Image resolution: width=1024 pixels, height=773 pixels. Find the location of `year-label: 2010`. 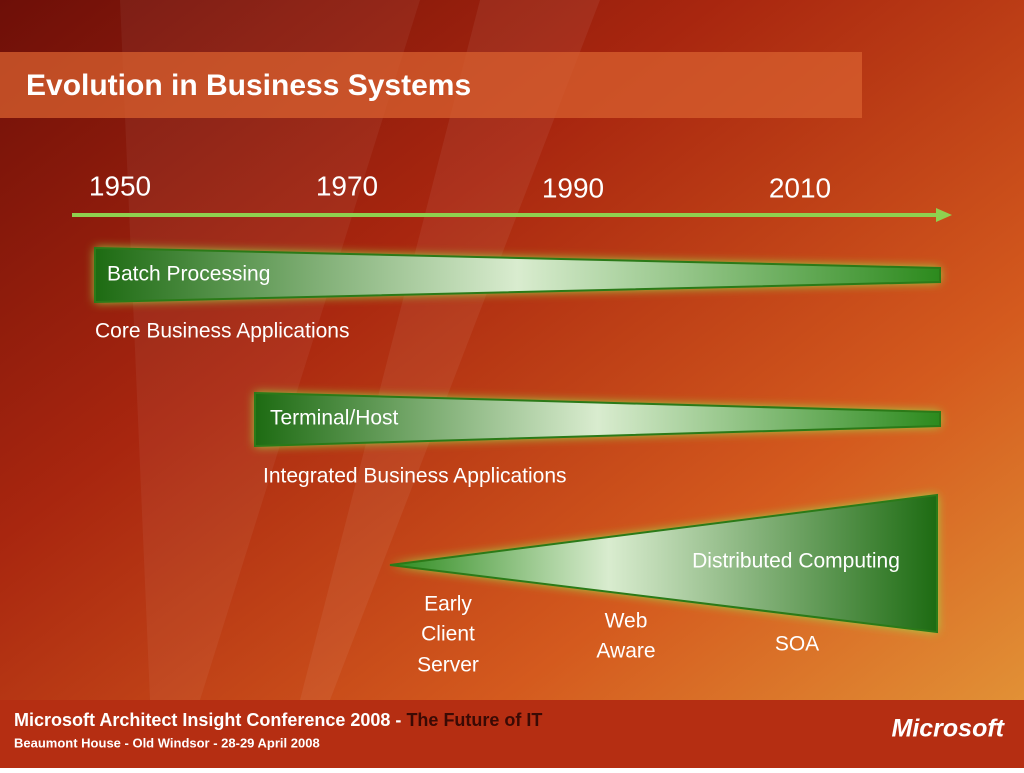

year-label: 2010 is located at coordinates (800, 187).